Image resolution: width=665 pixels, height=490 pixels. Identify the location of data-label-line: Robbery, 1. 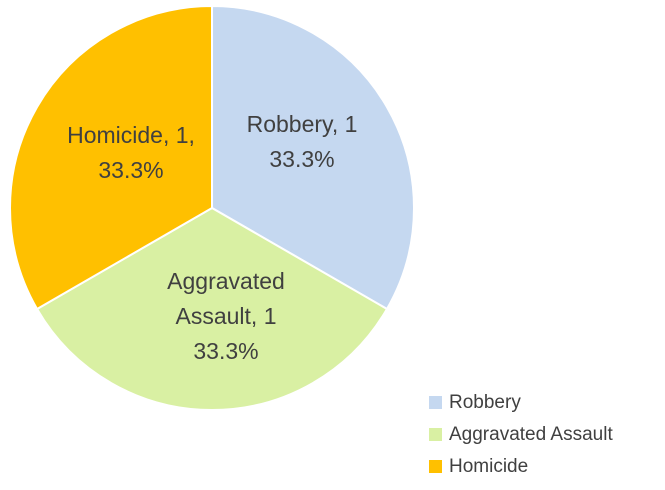
(302, 124).